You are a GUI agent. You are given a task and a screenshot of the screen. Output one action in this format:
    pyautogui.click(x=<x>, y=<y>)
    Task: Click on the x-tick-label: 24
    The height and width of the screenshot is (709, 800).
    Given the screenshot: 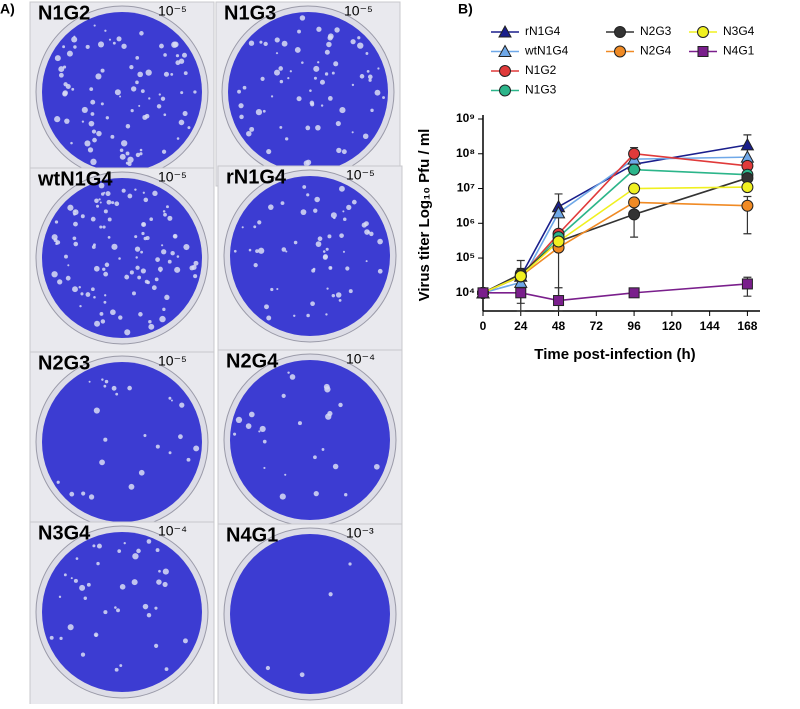 What is the action you would take?
    pyautogui.click(x=521, y=326)
    